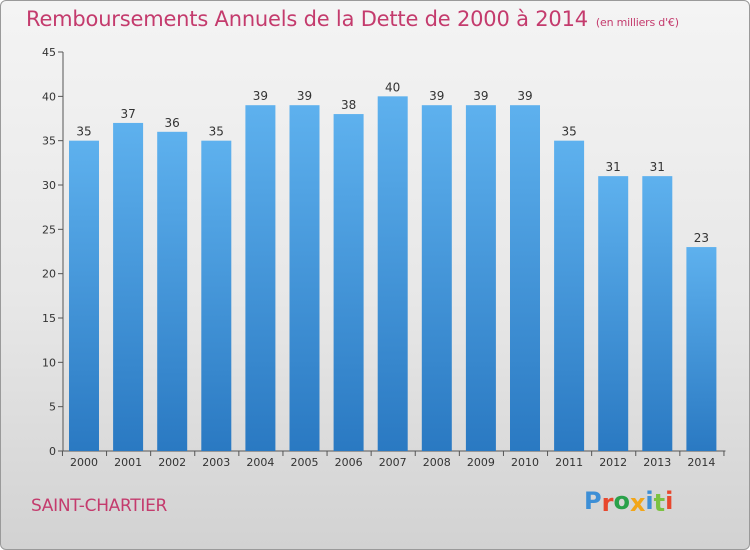  What do you see at coordinates (657, 313) in the screenshot?
I see `bar-2013` at bounding box center [657, 313].